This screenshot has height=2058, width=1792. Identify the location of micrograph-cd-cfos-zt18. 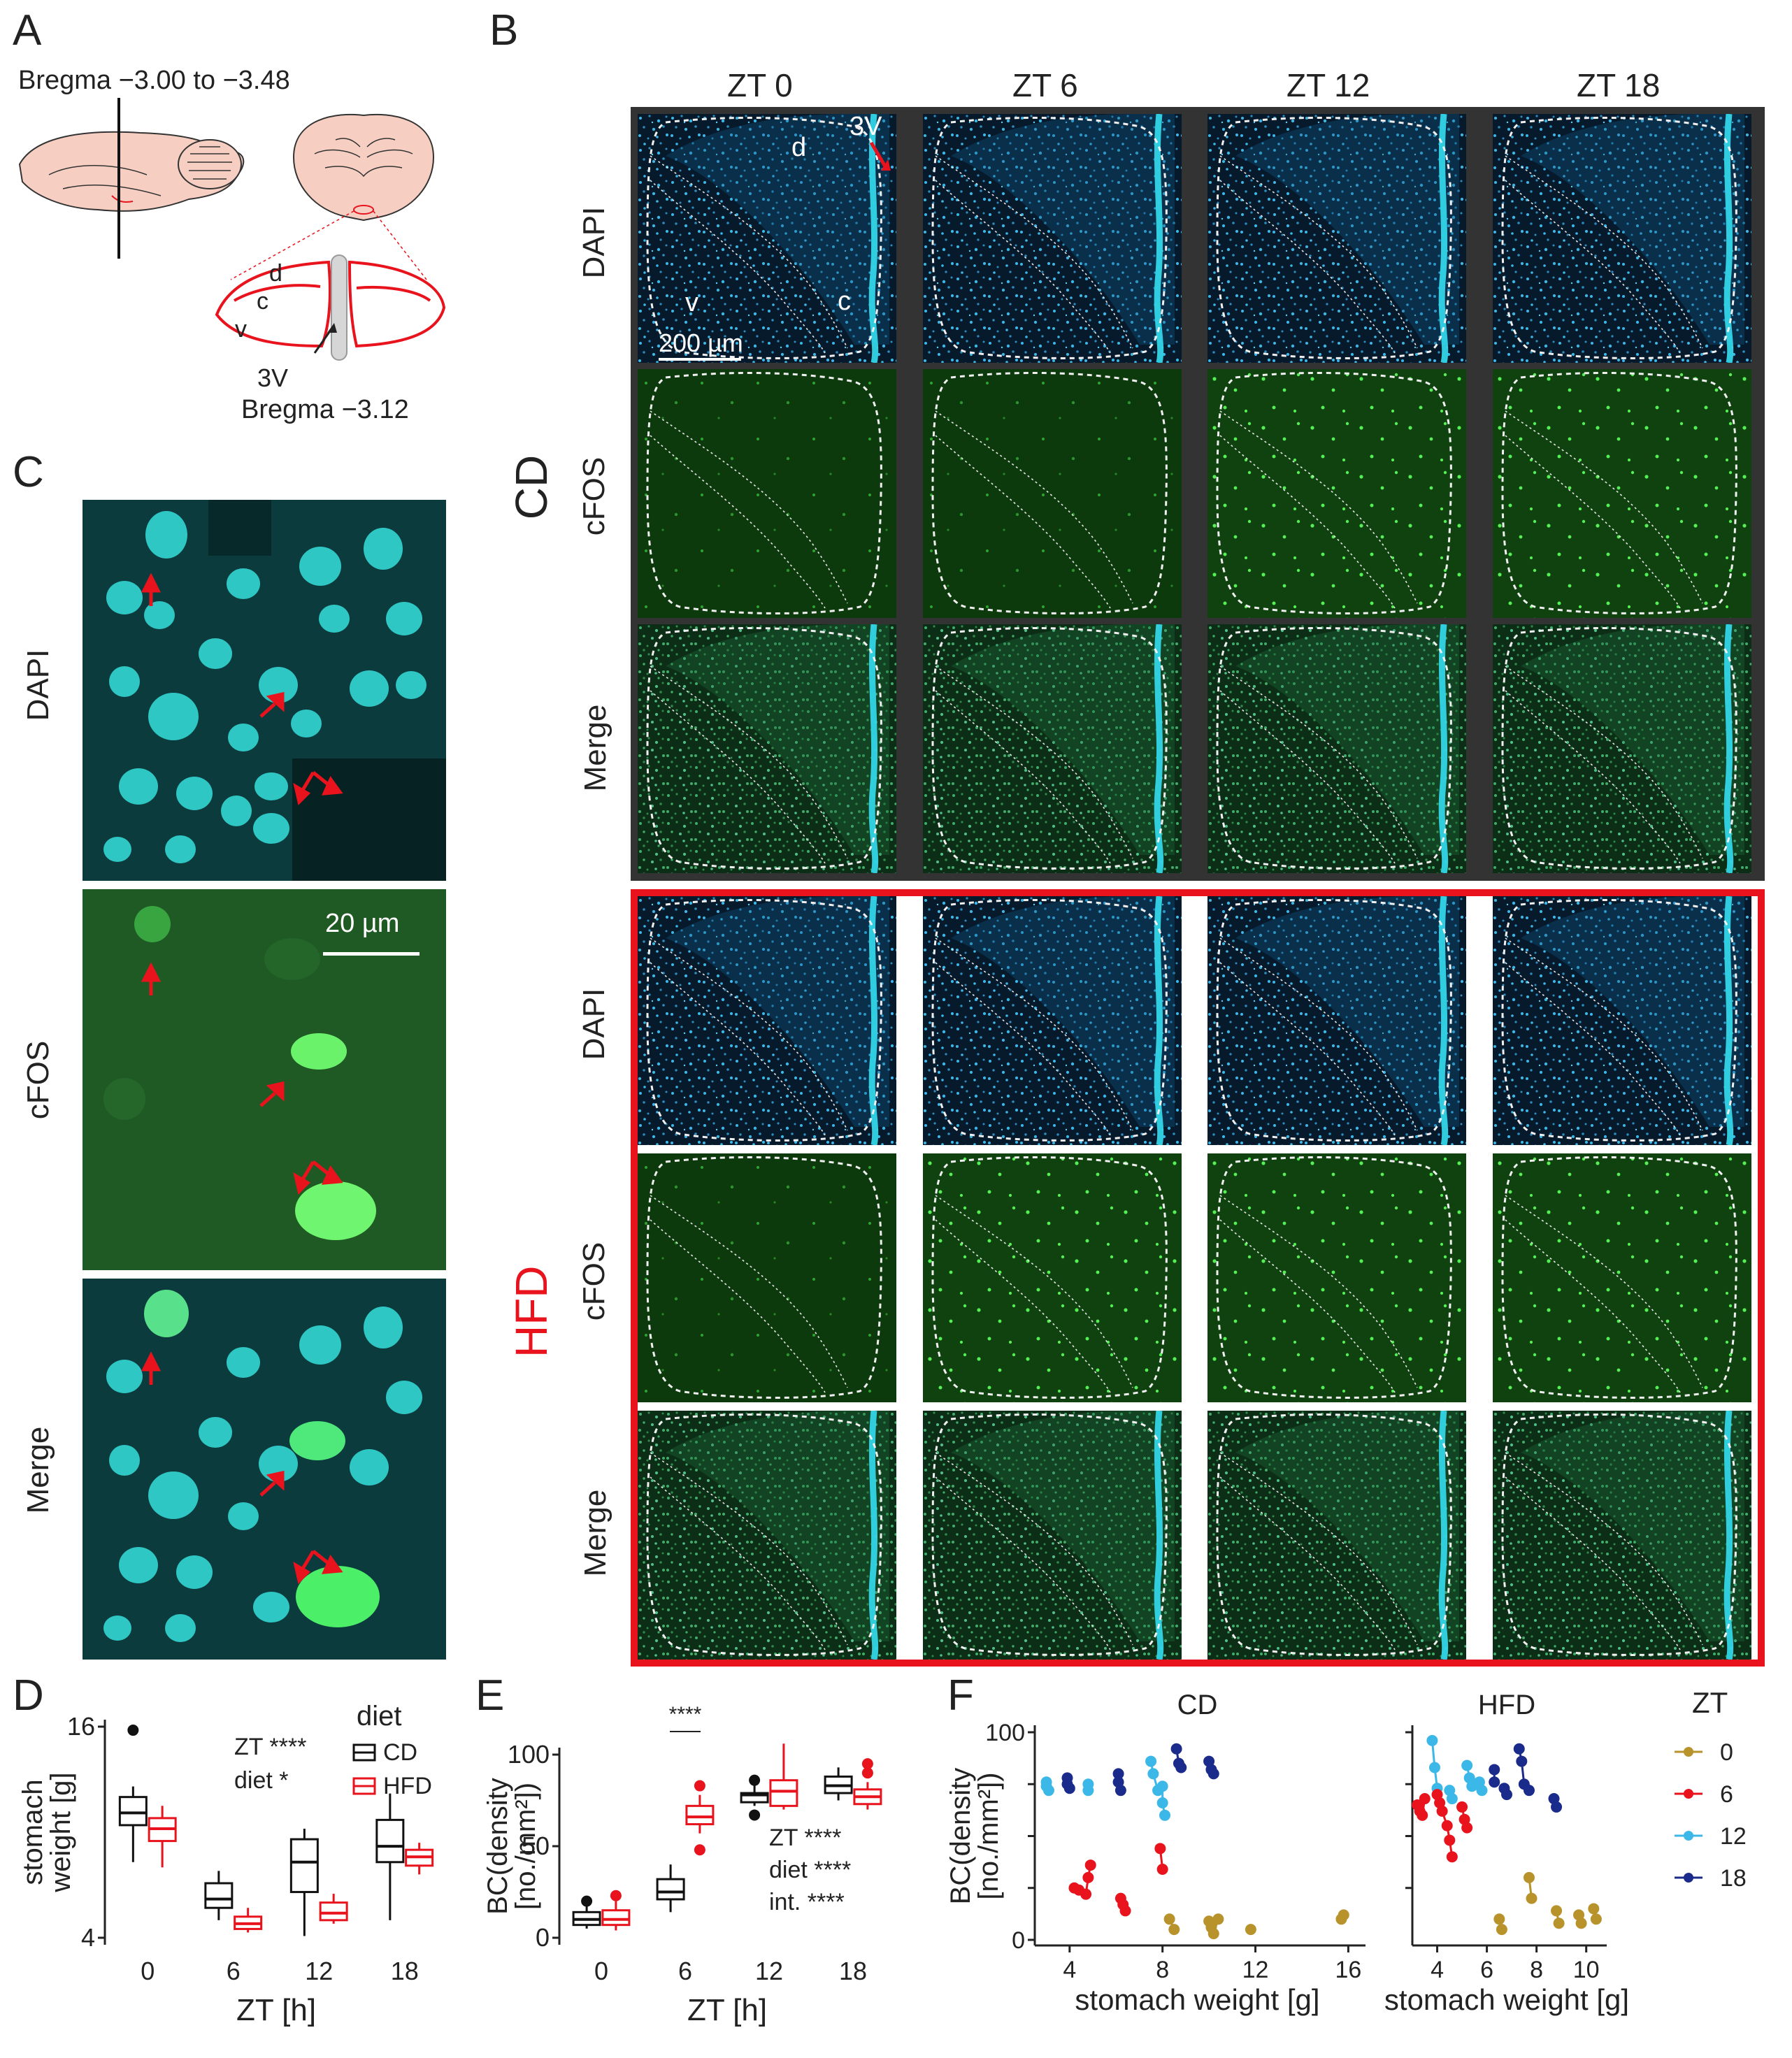
(1622, 493).